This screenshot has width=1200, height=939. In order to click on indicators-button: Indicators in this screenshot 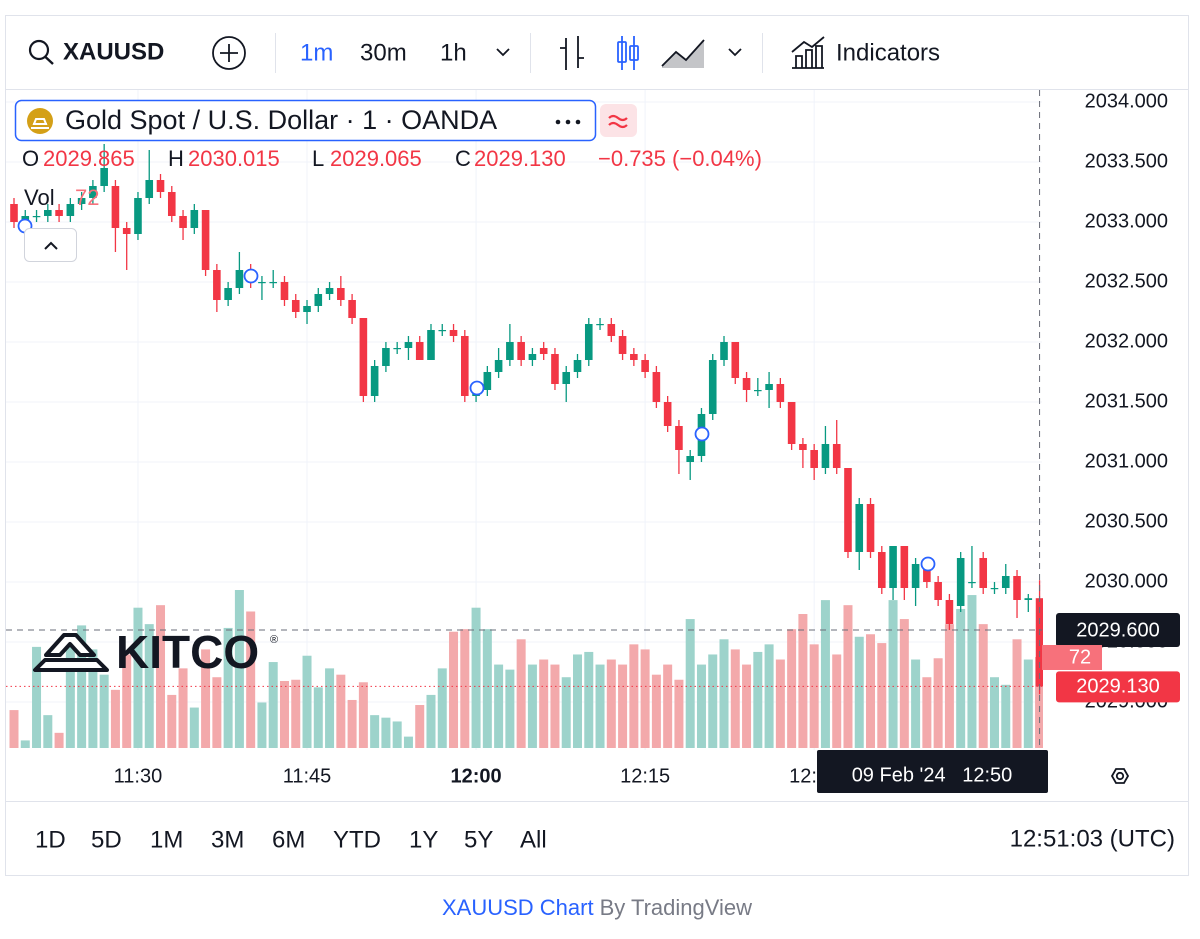, I will do `click(888, 52)`.